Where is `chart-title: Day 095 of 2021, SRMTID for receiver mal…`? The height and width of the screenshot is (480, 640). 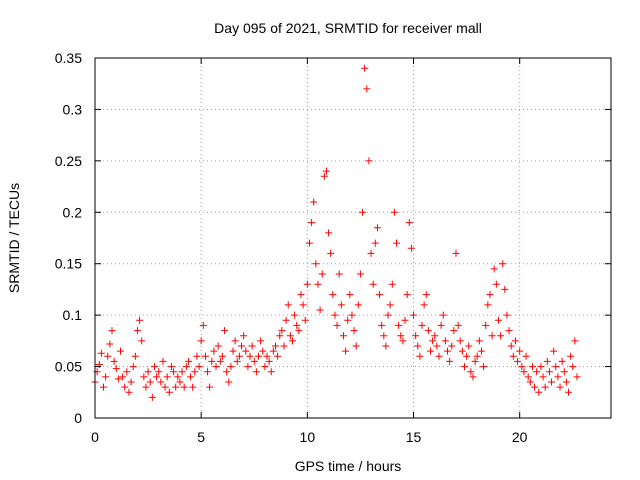
chart-title: Day 095 of 2021, SRMTID for receiver mal… is located at coordinates (348, 28).